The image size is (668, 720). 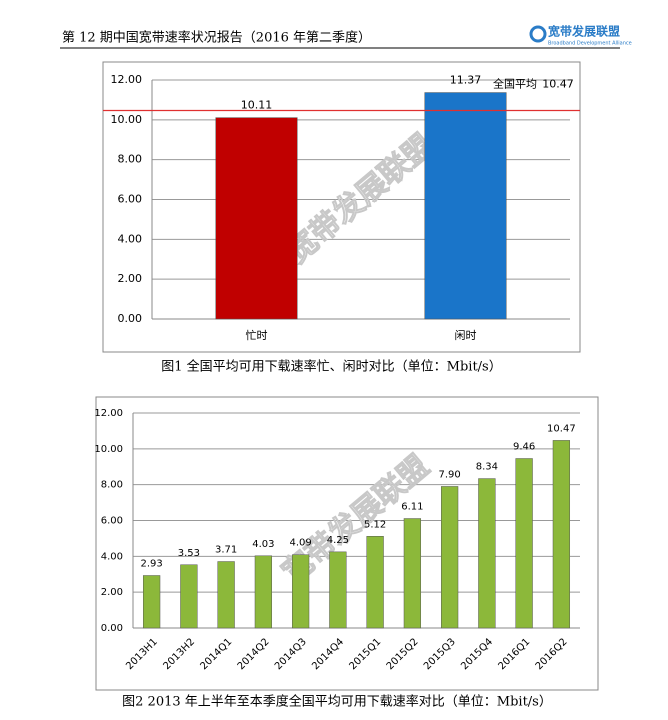 What do you see at coordinates (257, 105) in the screenshot?
I see `value-label: 10.11` at bounding box center [257, 105].